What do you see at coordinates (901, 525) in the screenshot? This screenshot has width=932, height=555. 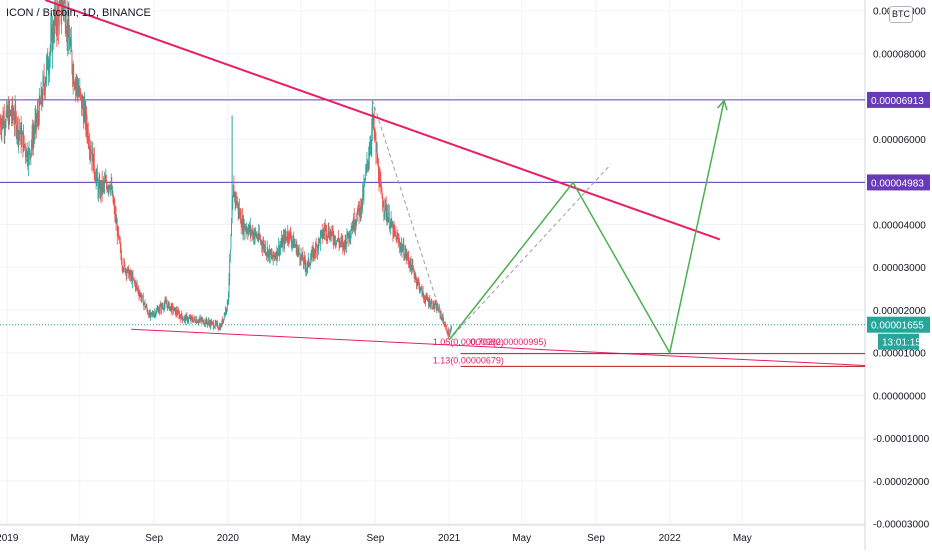 I see `y-tick-label: -0.00003000` at bounding box center [901, 525].